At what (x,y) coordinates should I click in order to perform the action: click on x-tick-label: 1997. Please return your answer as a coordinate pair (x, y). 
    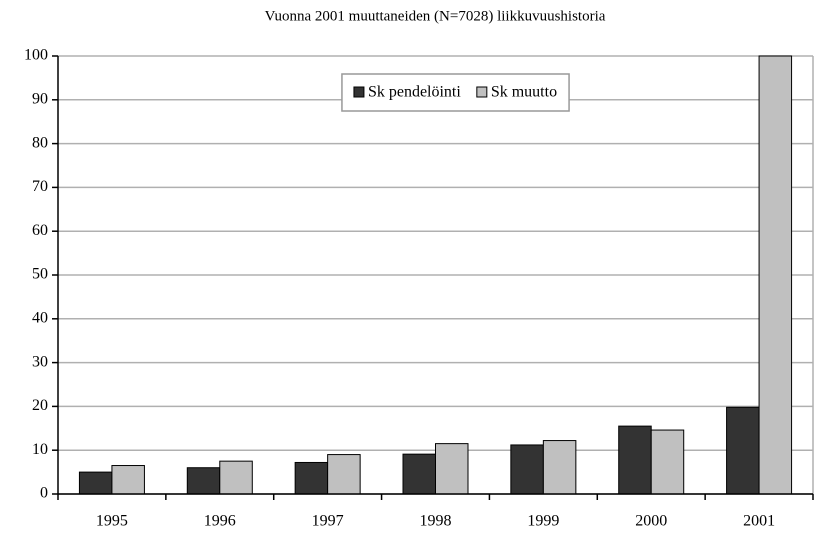
    Looking at the image, I should click on (328, 521).